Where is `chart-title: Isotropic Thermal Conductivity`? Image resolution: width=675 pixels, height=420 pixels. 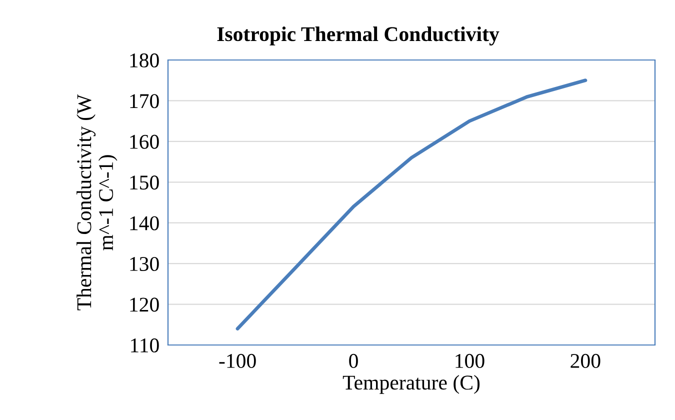
chart-title: Isotropic Thermal Conductivity is located at coordinates (358, 36).